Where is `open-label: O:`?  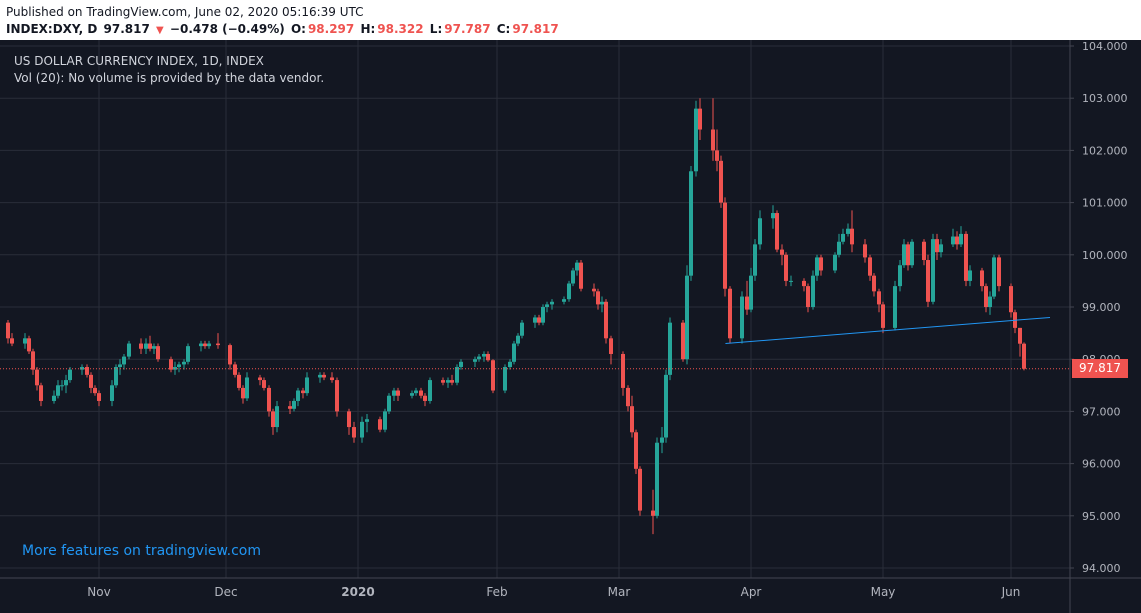
open-label: O: is located at coordinates (298, 29).